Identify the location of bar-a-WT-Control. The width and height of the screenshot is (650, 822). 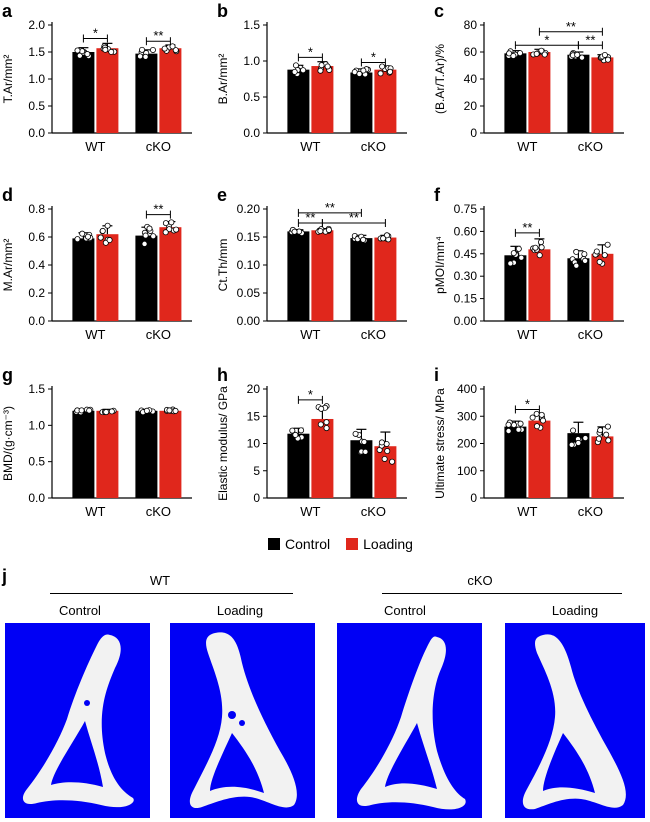
(83, 92).